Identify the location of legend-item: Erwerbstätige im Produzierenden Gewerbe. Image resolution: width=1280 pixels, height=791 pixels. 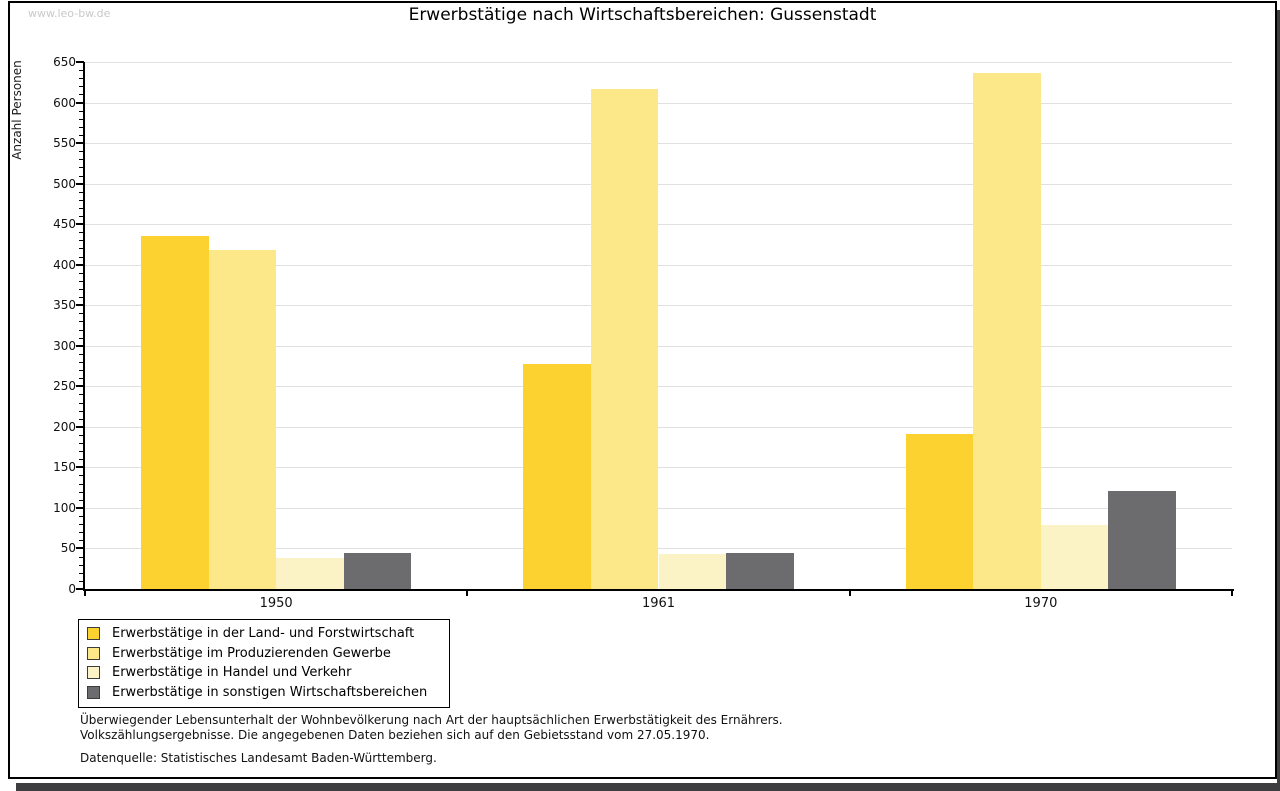
(264, 654).